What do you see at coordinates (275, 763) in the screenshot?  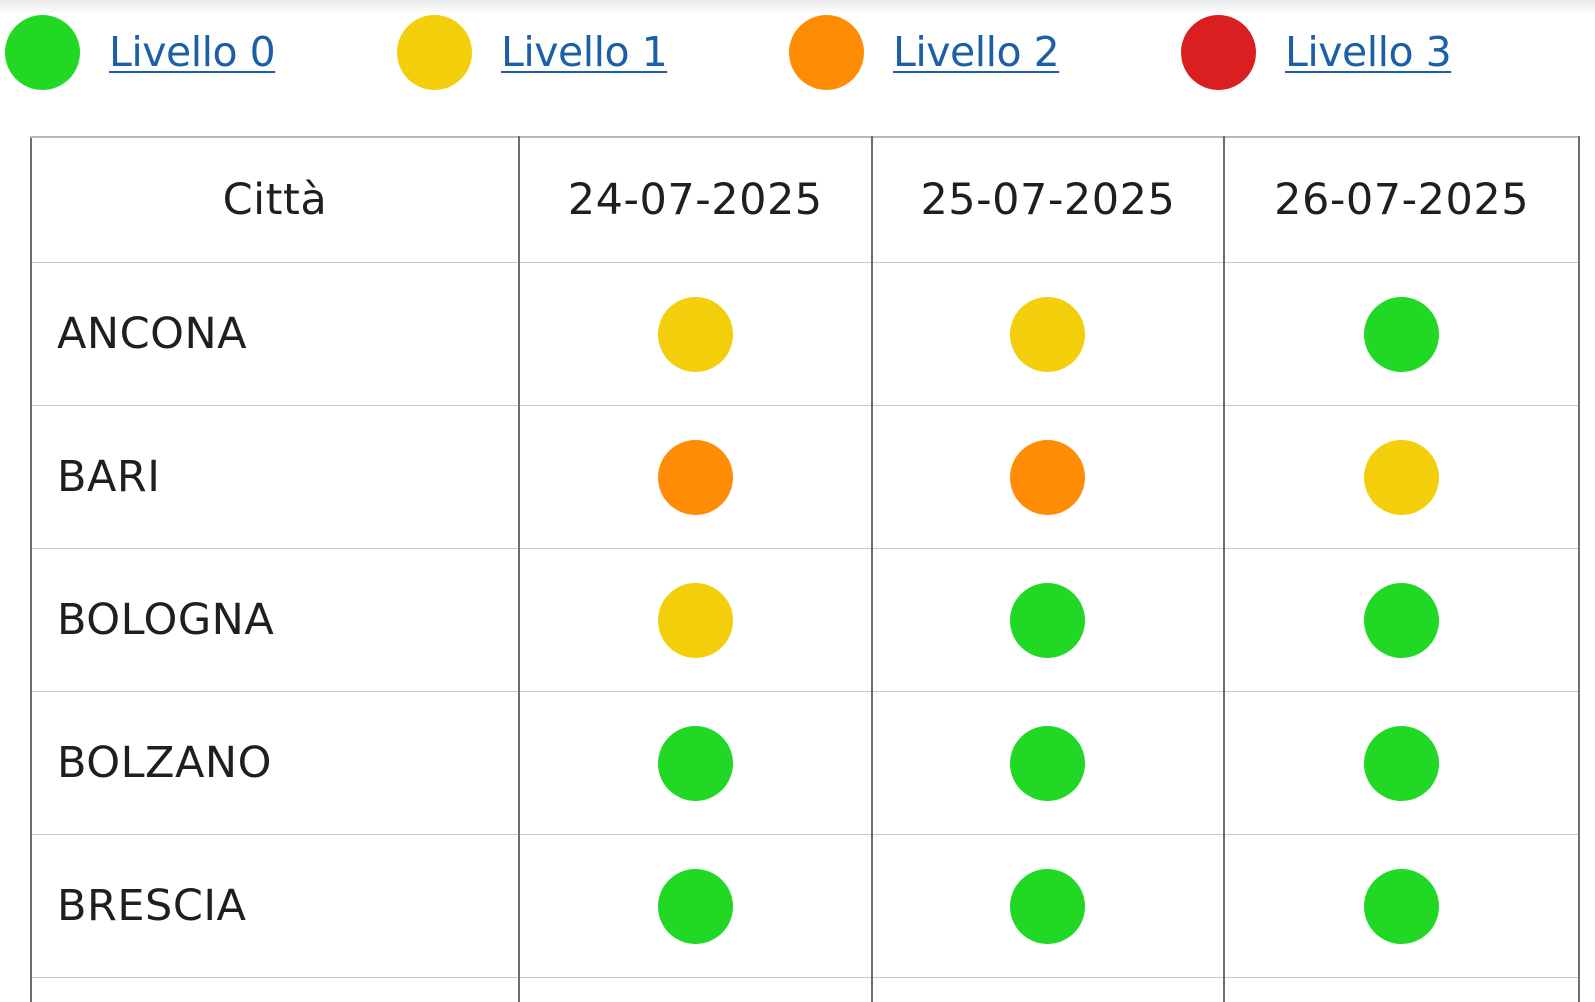 I see `city-name: BOLZANO` at bounding box center [275, 763].